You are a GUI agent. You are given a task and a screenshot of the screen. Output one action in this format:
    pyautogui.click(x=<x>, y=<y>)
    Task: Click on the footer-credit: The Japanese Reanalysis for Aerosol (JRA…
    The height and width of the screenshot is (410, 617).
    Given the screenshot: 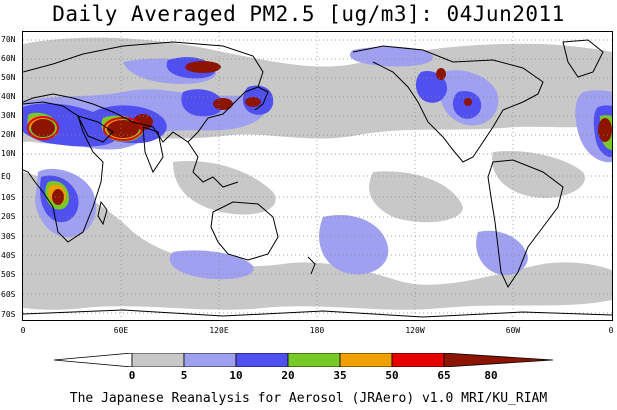 What is the action you would take?
    pyautogui.click(x=308, y=398)
    